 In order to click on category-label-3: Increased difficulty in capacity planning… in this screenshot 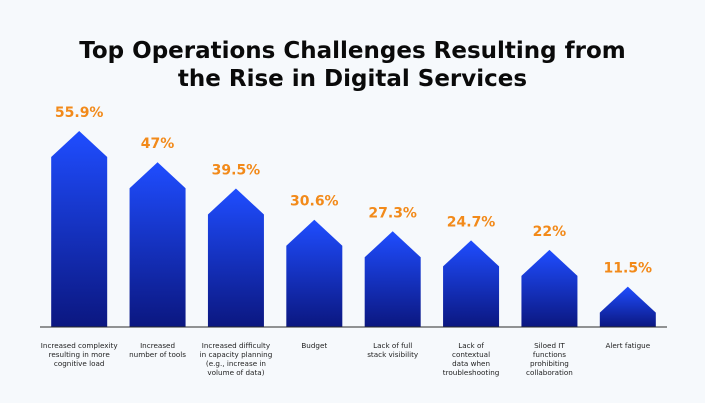, I will do `click(236, 359)`.